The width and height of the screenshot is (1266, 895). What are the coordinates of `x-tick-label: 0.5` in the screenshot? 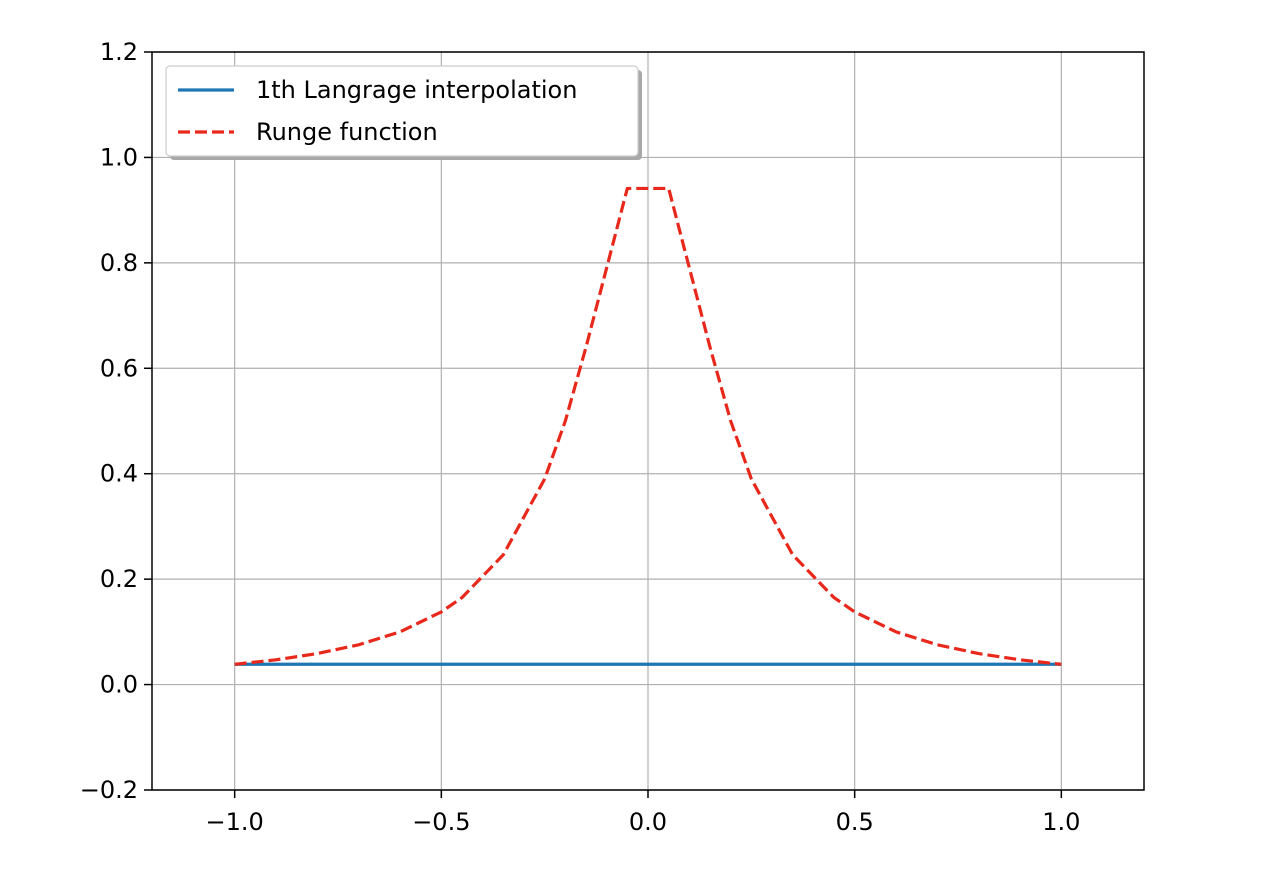 It's located at (855, 822).